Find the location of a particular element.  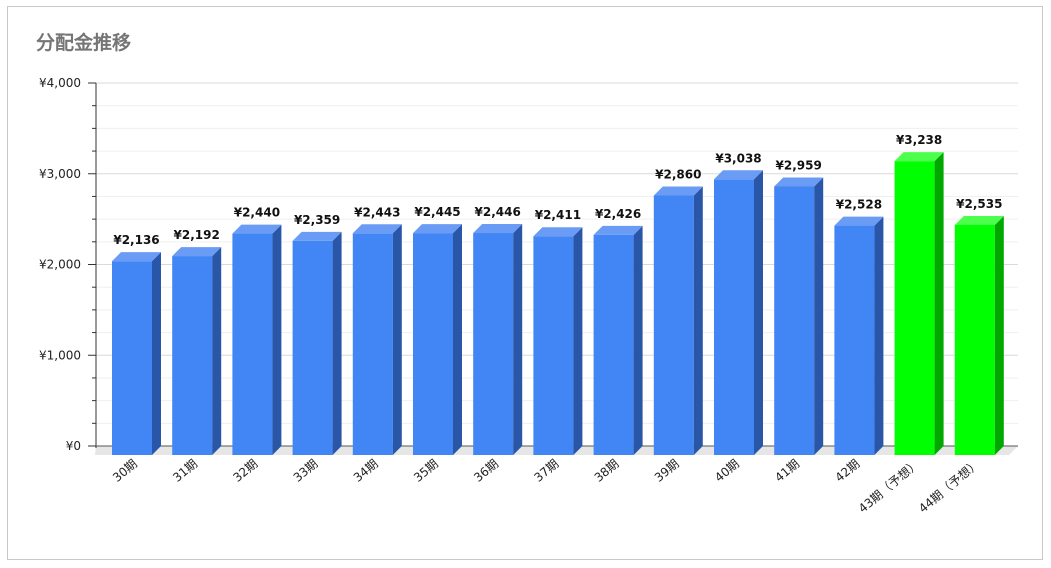

y-tick-label: ¥2,000 is located at coordinates (60, 265).